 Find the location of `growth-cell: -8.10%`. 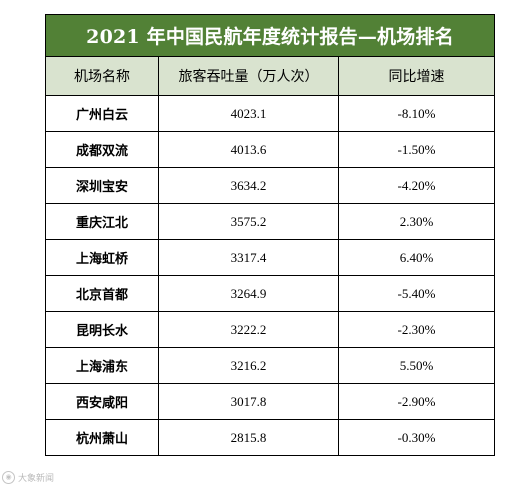

growth-cell: -8.10% is located at coordinates (416, 113).